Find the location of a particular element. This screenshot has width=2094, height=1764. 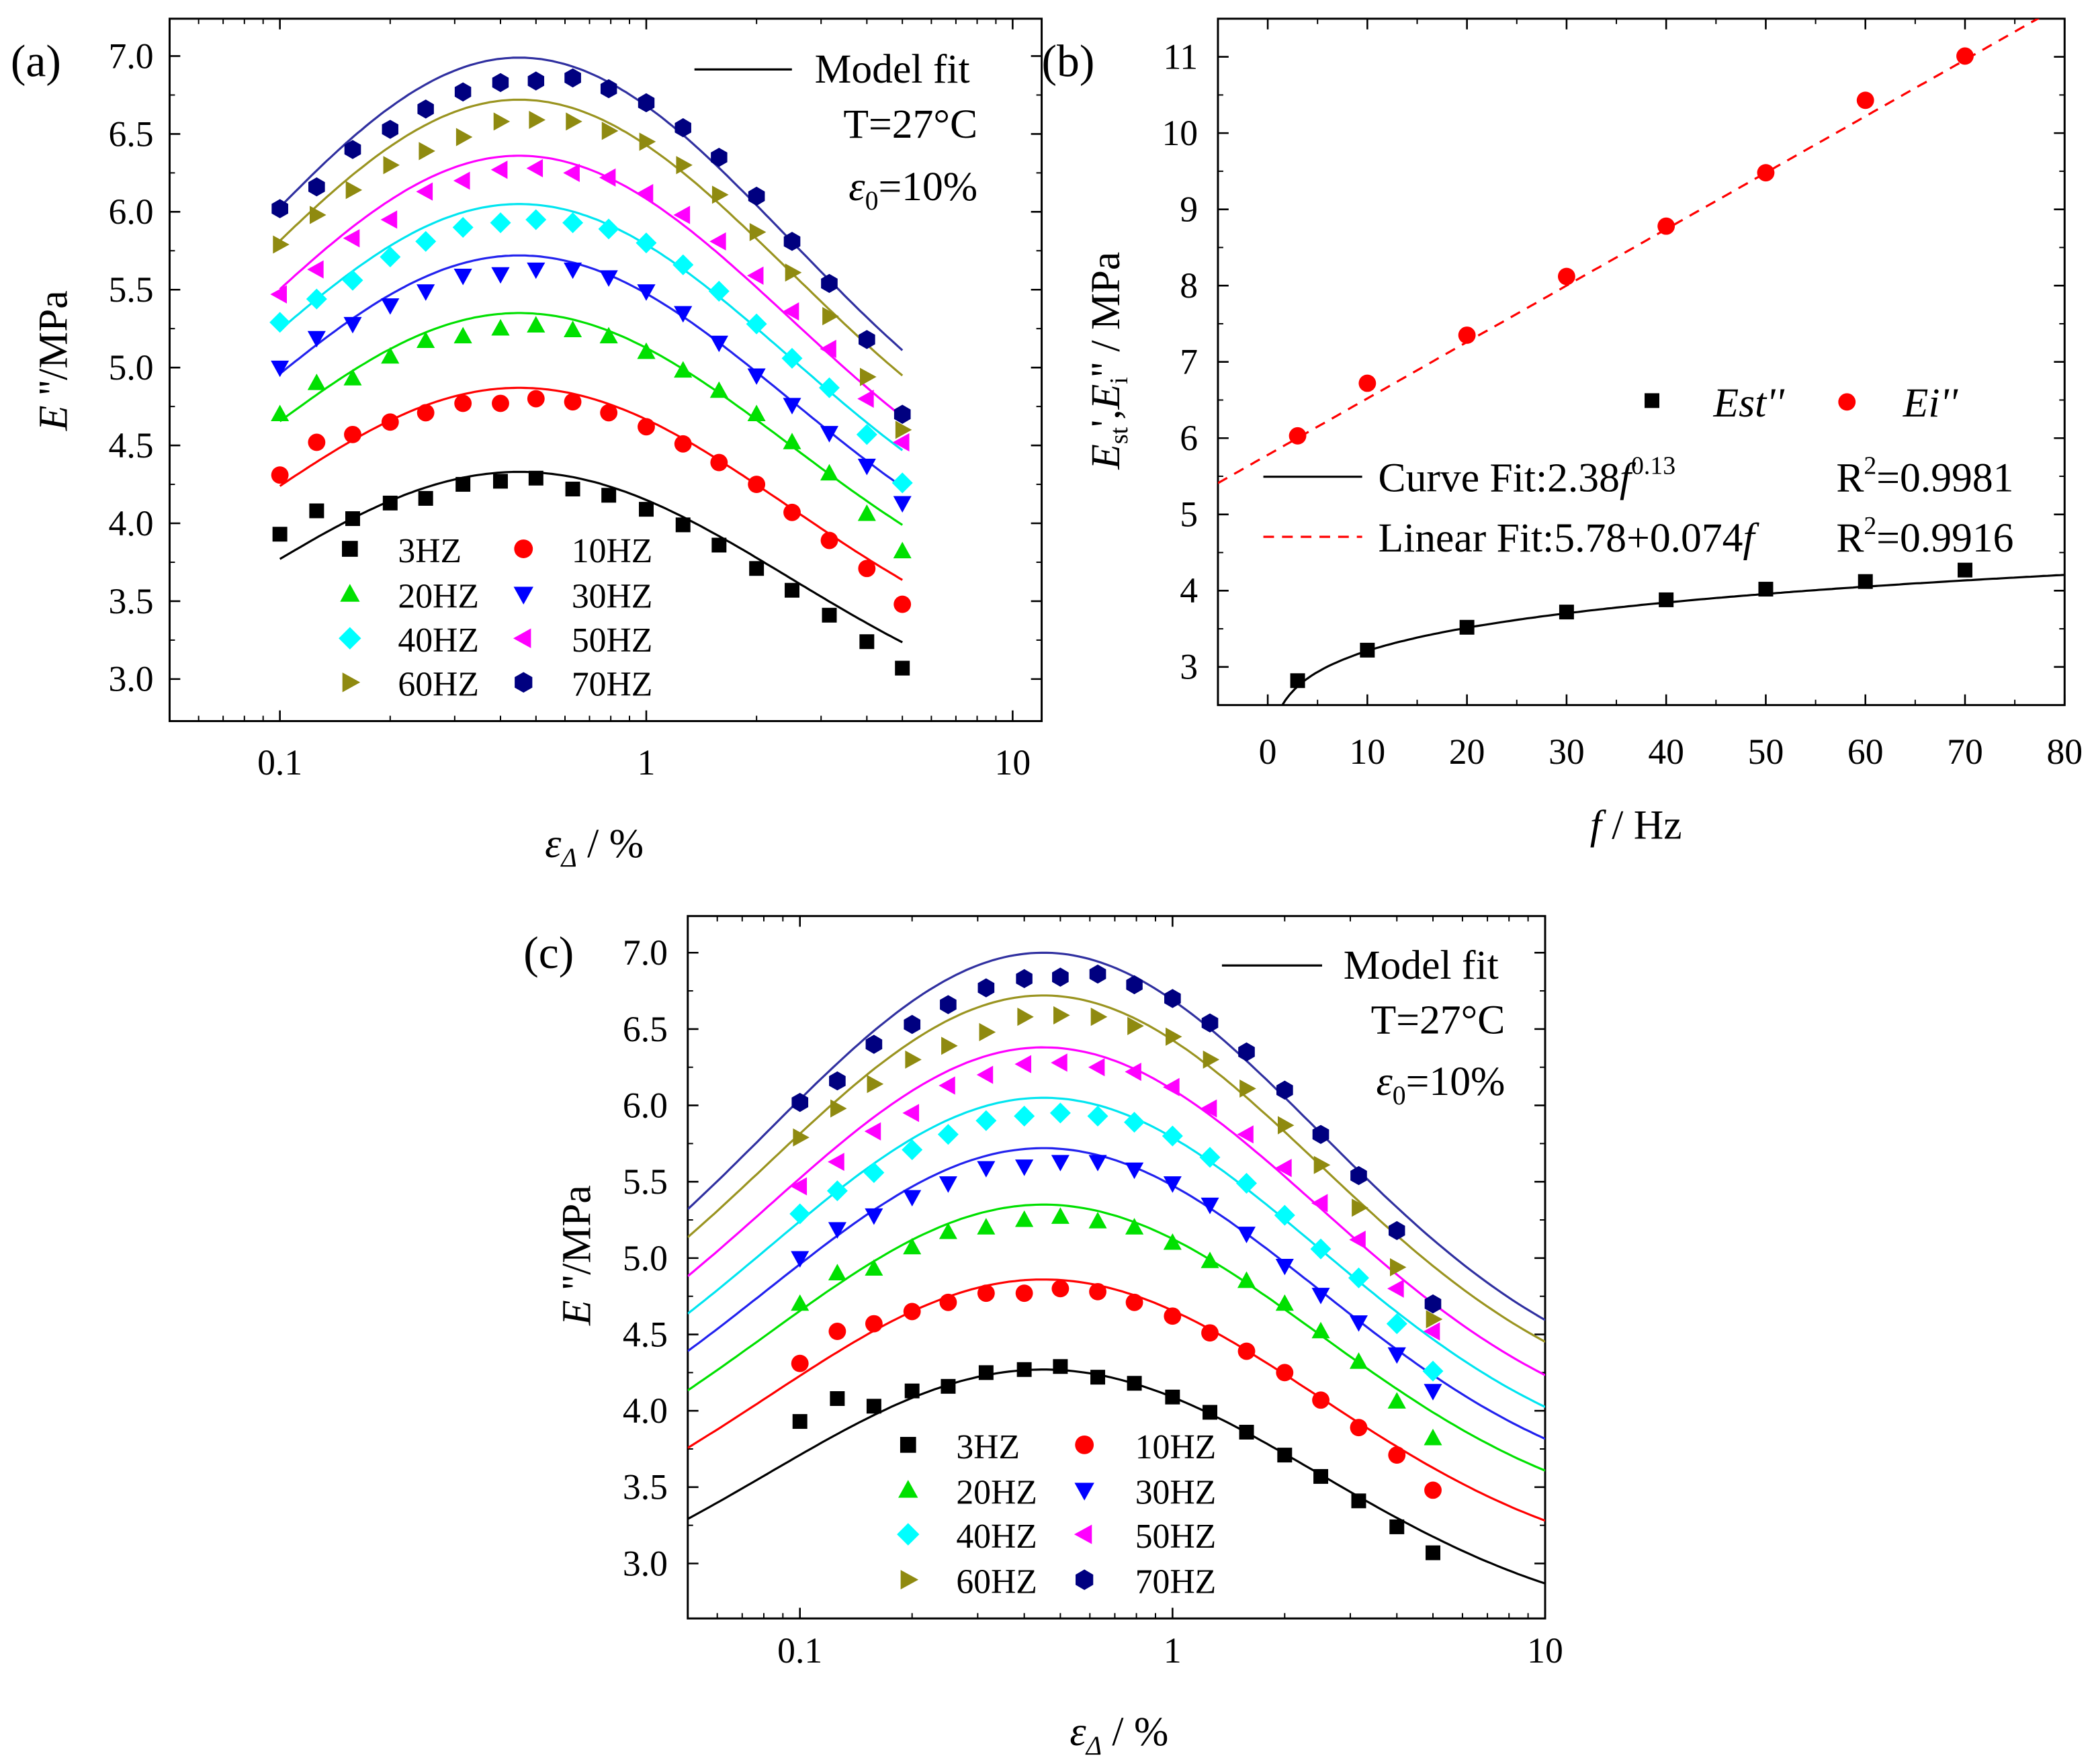

series-Ei'' is located at coordinates (1631, 246).